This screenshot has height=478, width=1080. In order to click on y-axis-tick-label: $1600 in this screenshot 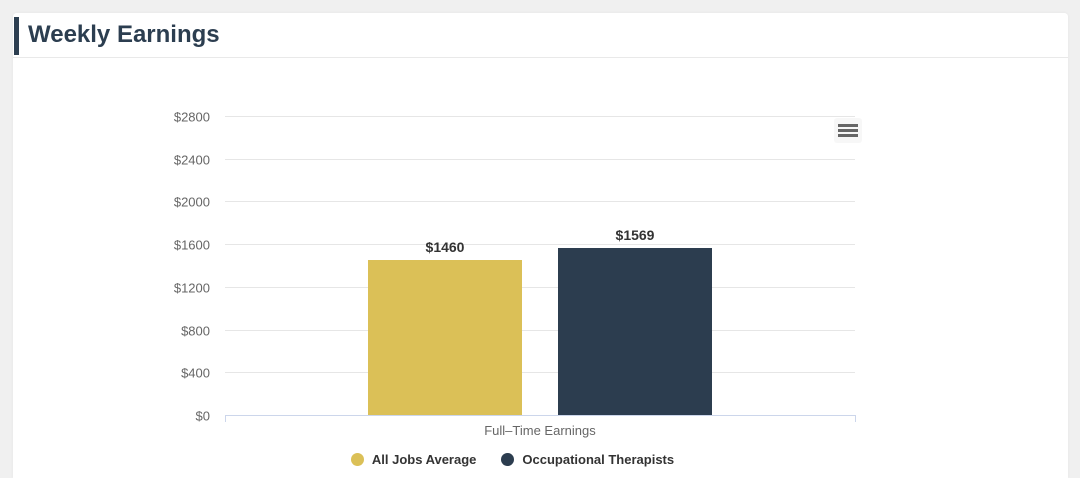, I will do `click(191, 245)`.